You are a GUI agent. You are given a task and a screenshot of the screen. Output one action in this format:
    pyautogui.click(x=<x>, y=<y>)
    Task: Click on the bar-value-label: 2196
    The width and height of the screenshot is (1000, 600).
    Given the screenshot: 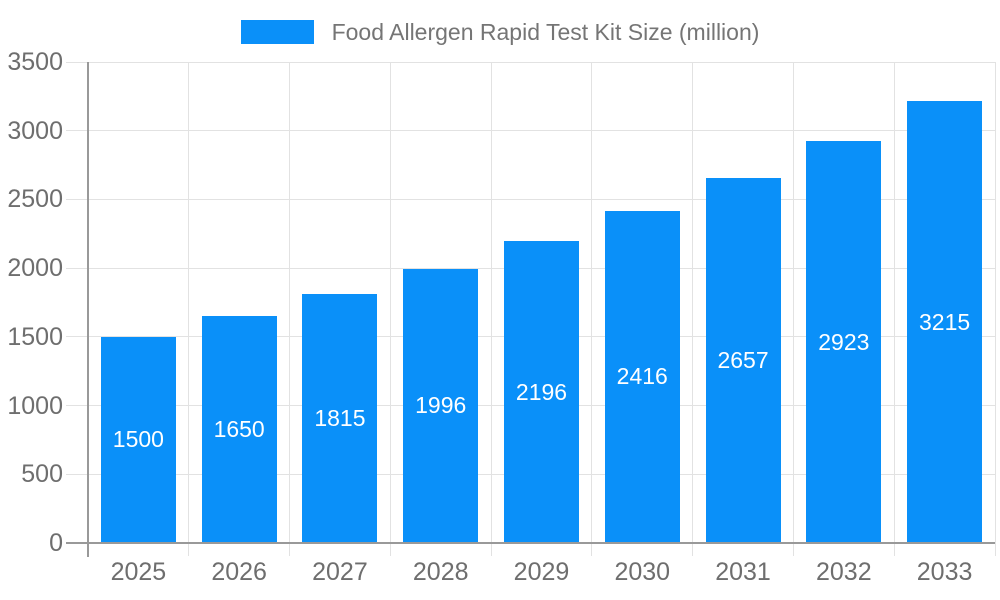 What is the action you would take?
    pyautogui.click(x=541, y=391)
    